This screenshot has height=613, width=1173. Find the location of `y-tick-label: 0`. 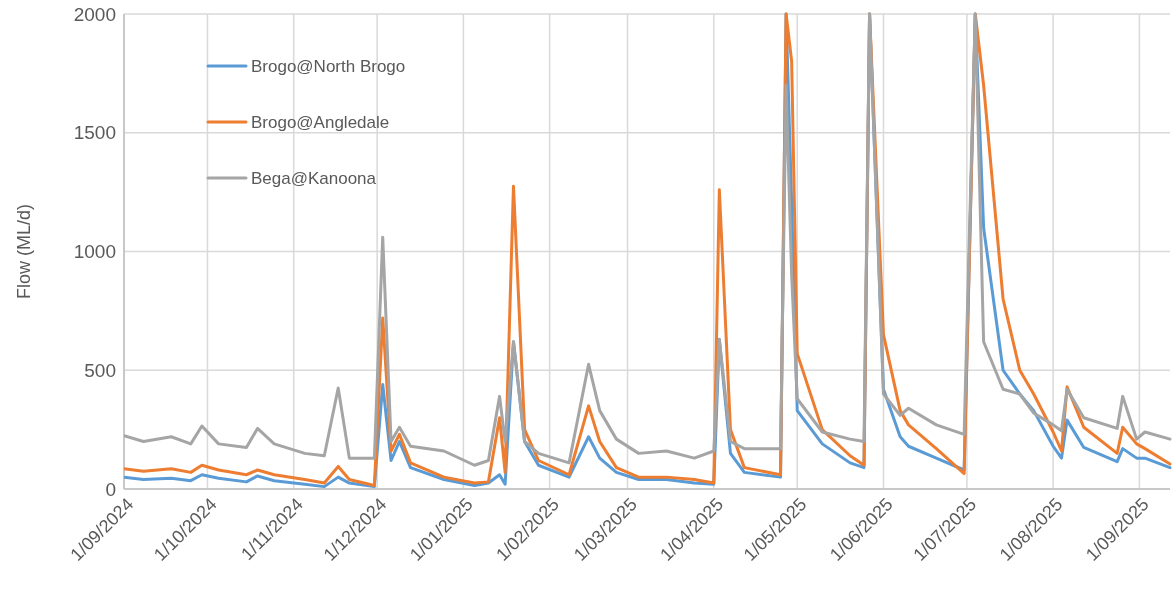

y-tick-label: 0 is located at coordinates (110, 489).